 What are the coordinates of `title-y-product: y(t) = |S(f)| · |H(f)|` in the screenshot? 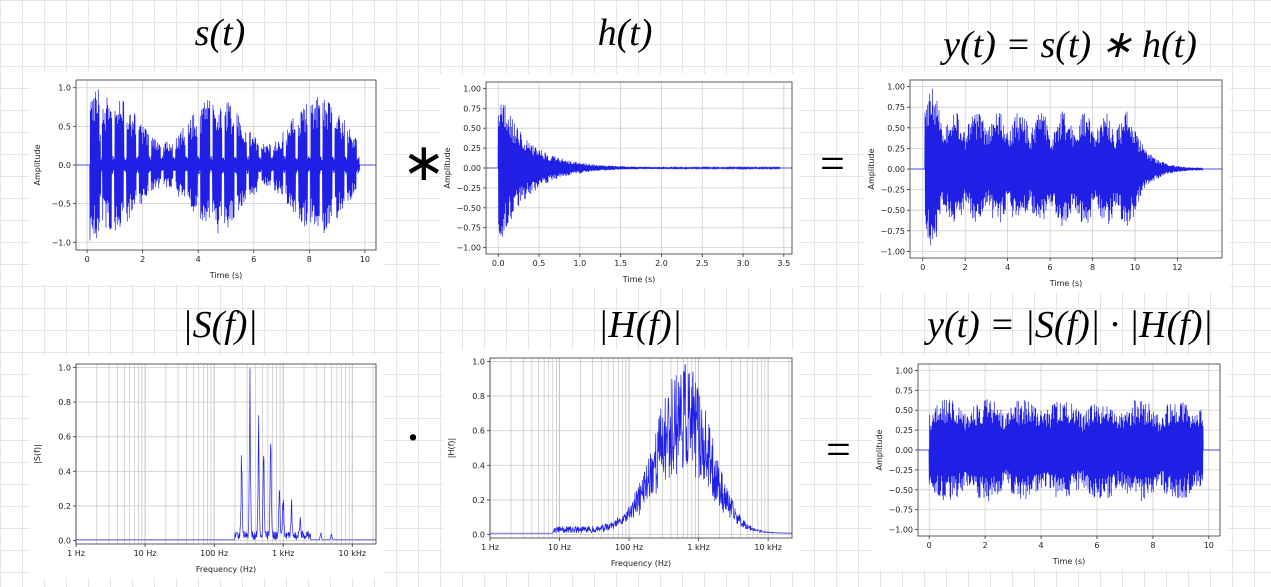 It's located at (1070, 325).